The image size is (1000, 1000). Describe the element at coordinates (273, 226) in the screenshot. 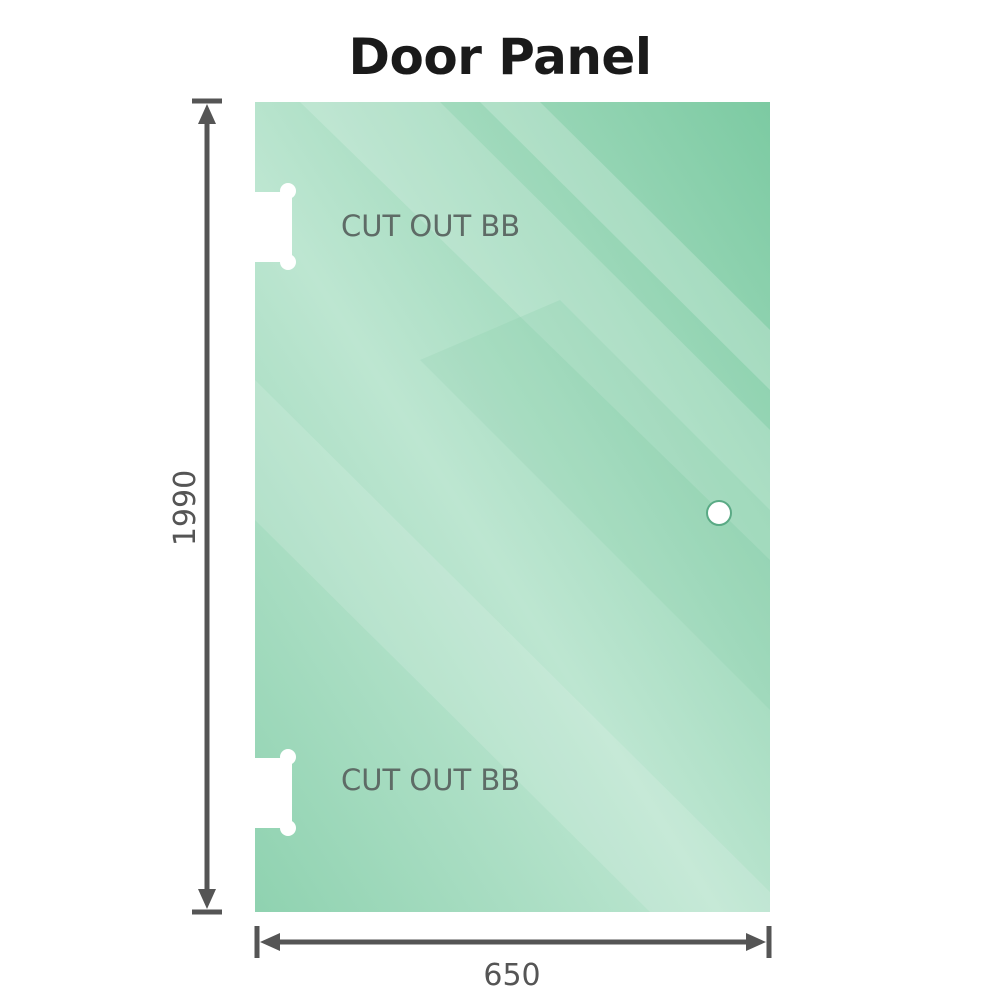

I see `cutout-top` at that location.